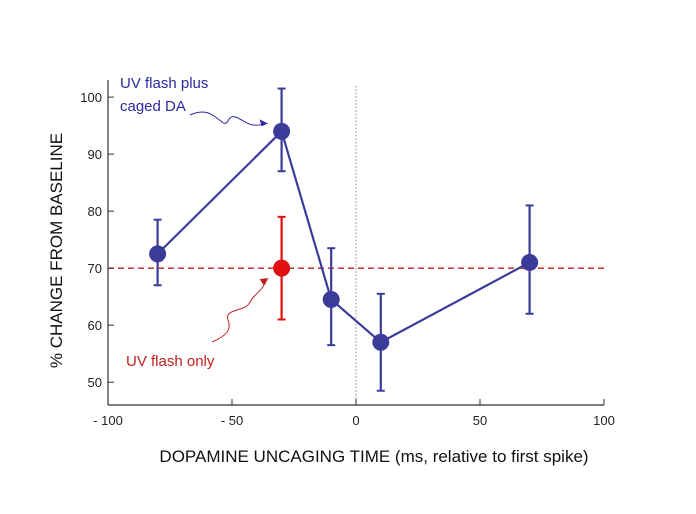 The height and width of the screenshot is (514, 696). What do you see at coordinates (228, 118) in the screenshot?
I see `annotation-arrow-uv-caged` at bounding box center [228, 118].